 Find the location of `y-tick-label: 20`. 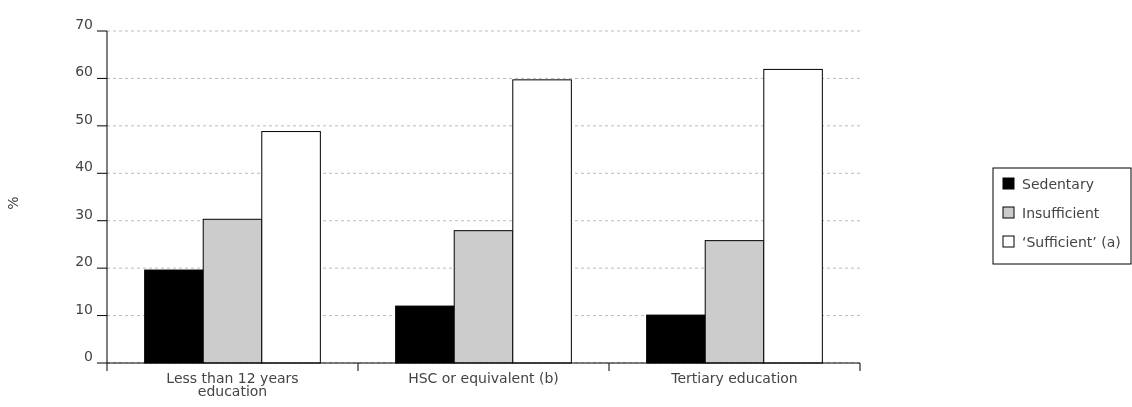

y-tick-label: 20 is located at coordinates (84, 261).